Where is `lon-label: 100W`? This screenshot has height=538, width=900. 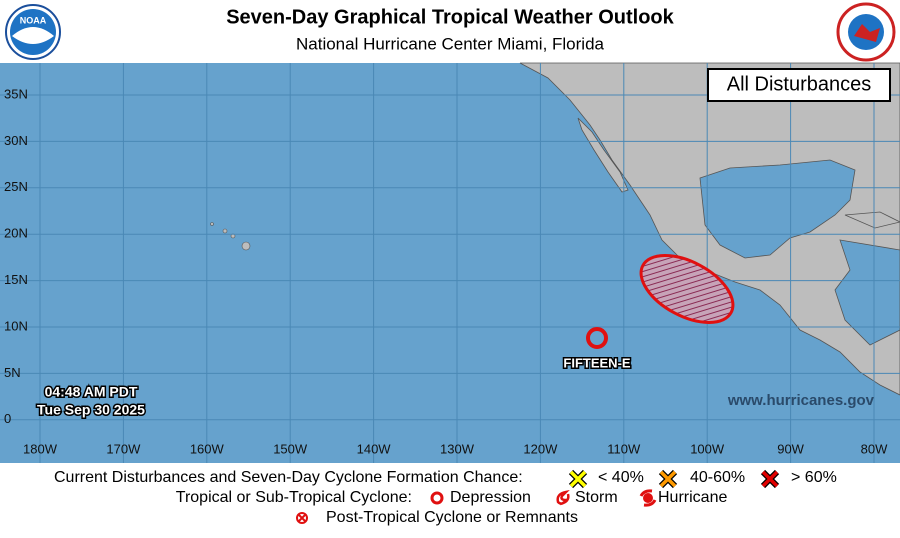 lon-label: 100W is located at coordinates (707, 448).